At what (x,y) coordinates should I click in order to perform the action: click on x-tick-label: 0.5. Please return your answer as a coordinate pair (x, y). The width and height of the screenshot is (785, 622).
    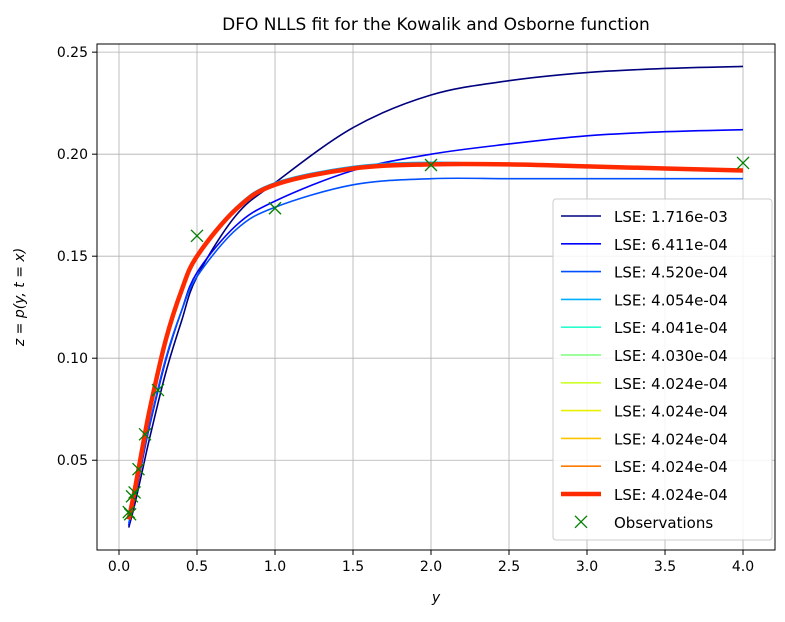
    Looking at the image, I should click on (197, 567).